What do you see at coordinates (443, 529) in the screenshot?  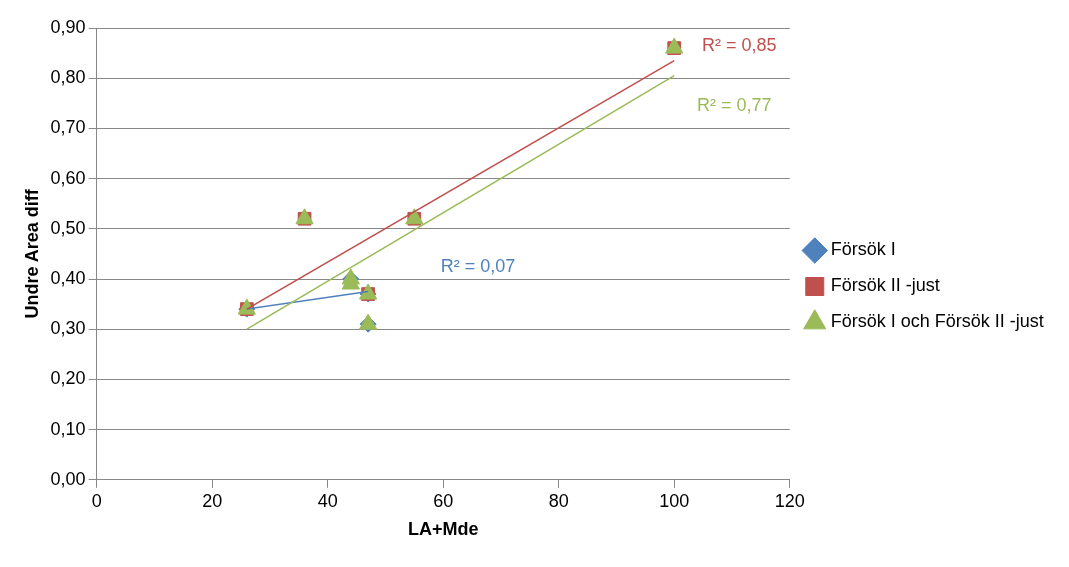 I see `x-axis-title: LA+Mde` at bounding box center [443, 529].